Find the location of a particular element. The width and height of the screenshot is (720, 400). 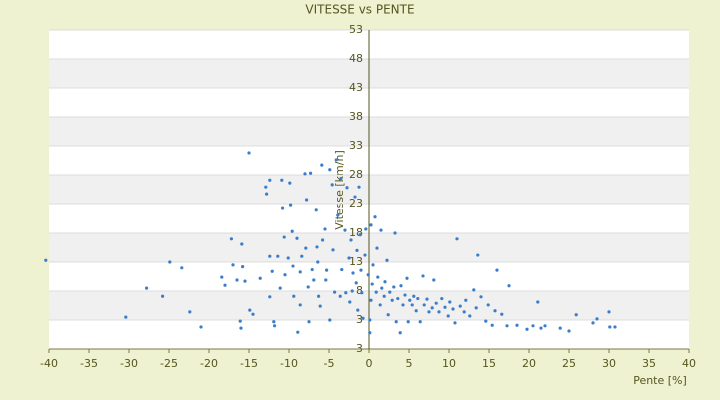

y-tick-label: 53 is located at coordinates (356, 29).